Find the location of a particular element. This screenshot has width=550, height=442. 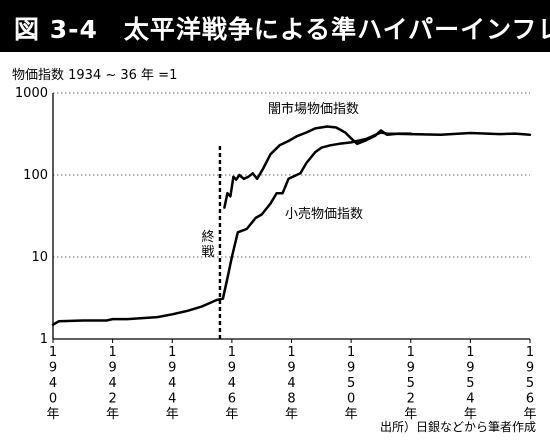

source-note: 出所）日銀などから筆者作成 is located at coordinates (457, 427).